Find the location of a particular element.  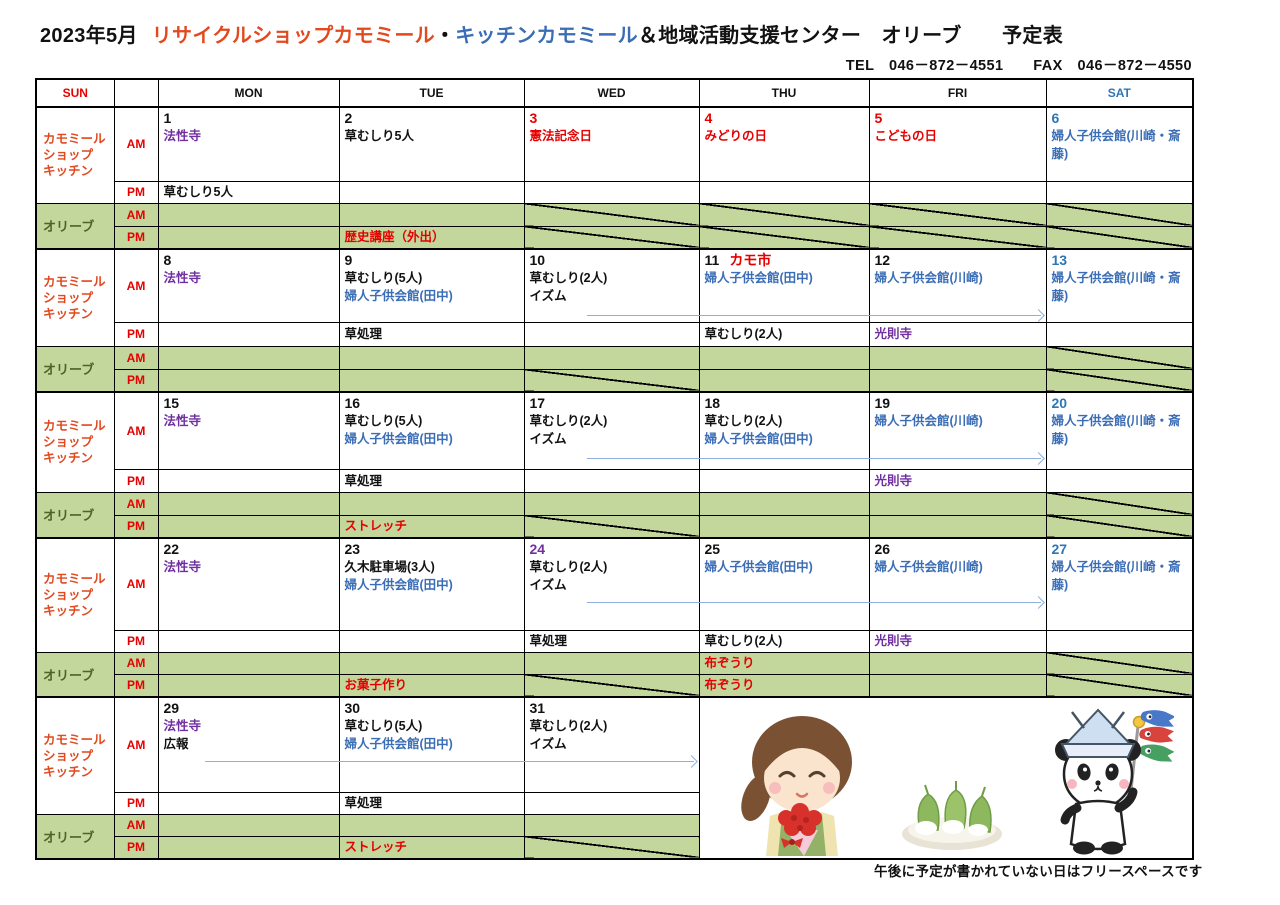

day-number: 25 is located at coordinates (712, 549).